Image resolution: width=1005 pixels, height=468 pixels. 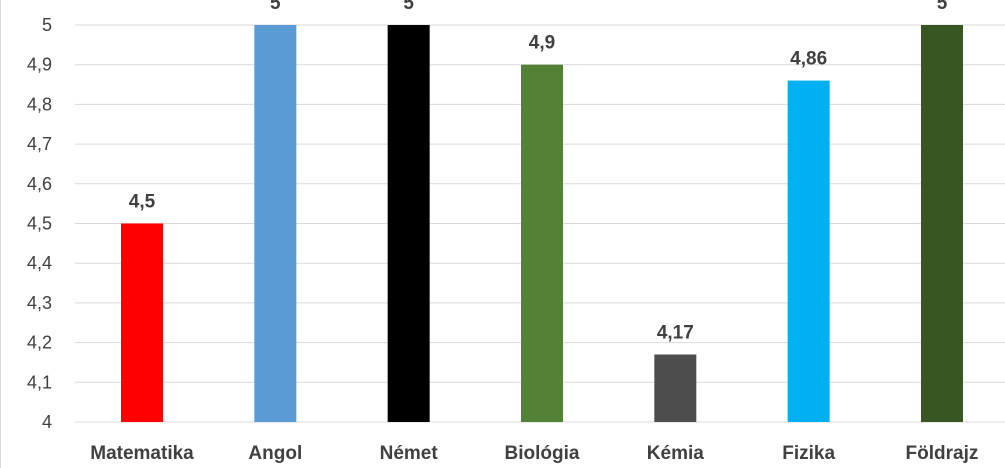 I want to click on y-tick-label: 4,1, so click(x=39, y=382).